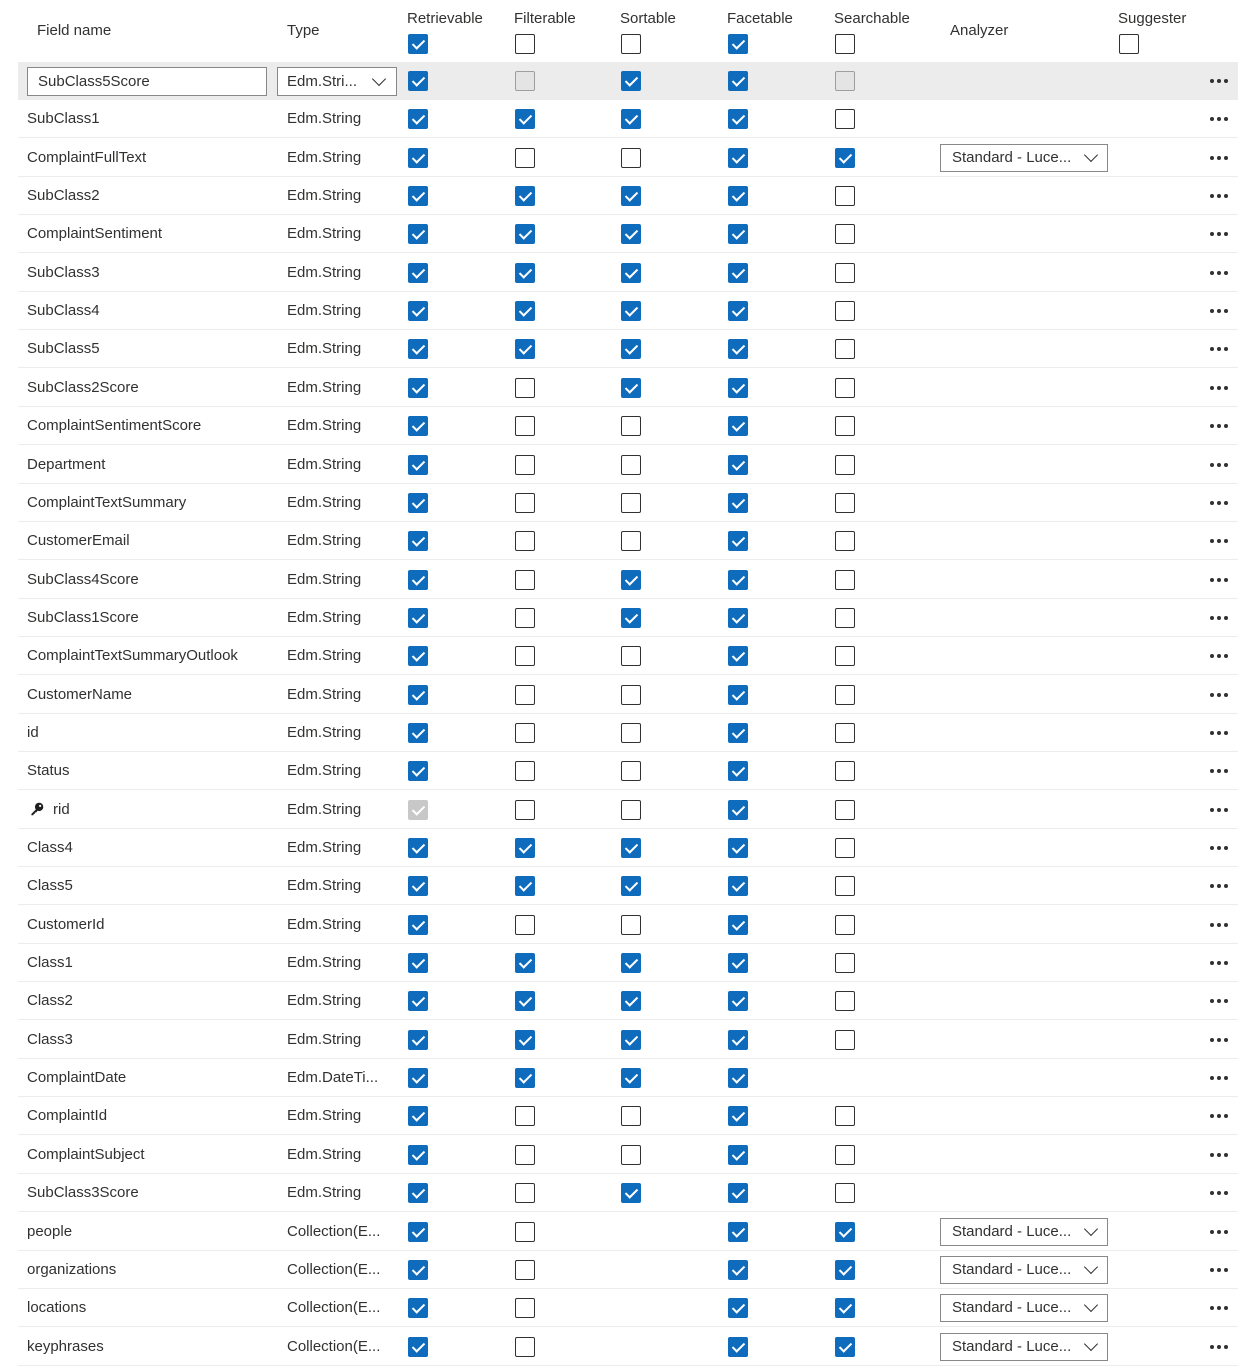 The image size is (1252, 1366). I want to click on table-row: Class5 Edm.String, so click(628, 886).